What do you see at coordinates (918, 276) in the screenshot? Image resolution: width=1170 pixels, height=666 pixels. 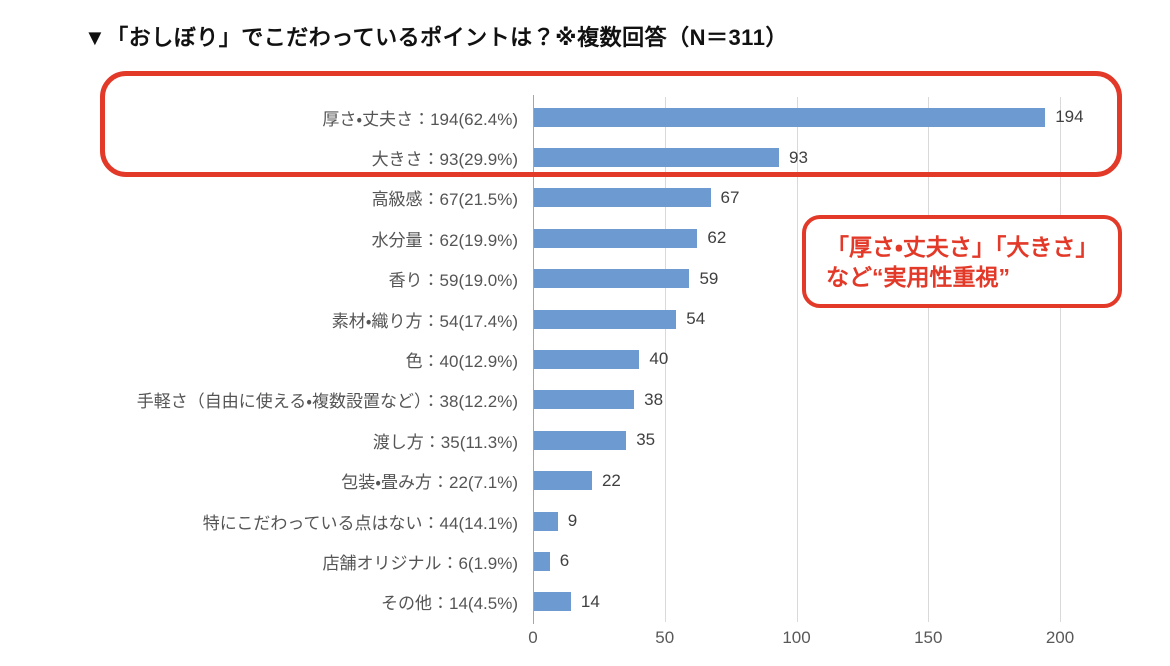 I see `callout-text-line2: など“実用性重視”` at bounding box center [918, 276].